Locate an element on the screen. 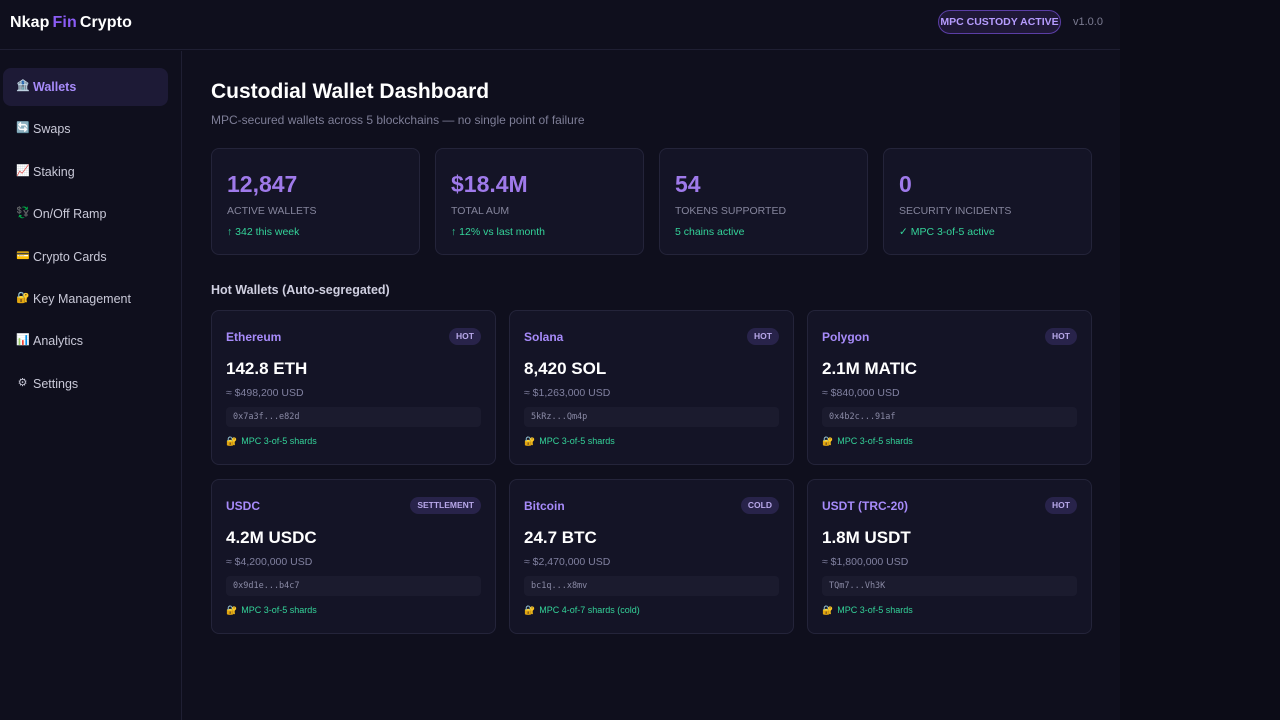 Image resolution: width=1280 pixels, height=720 pixels. wallet-address: 0x9d1e...b4c7 is located at coordinates (353, 586).